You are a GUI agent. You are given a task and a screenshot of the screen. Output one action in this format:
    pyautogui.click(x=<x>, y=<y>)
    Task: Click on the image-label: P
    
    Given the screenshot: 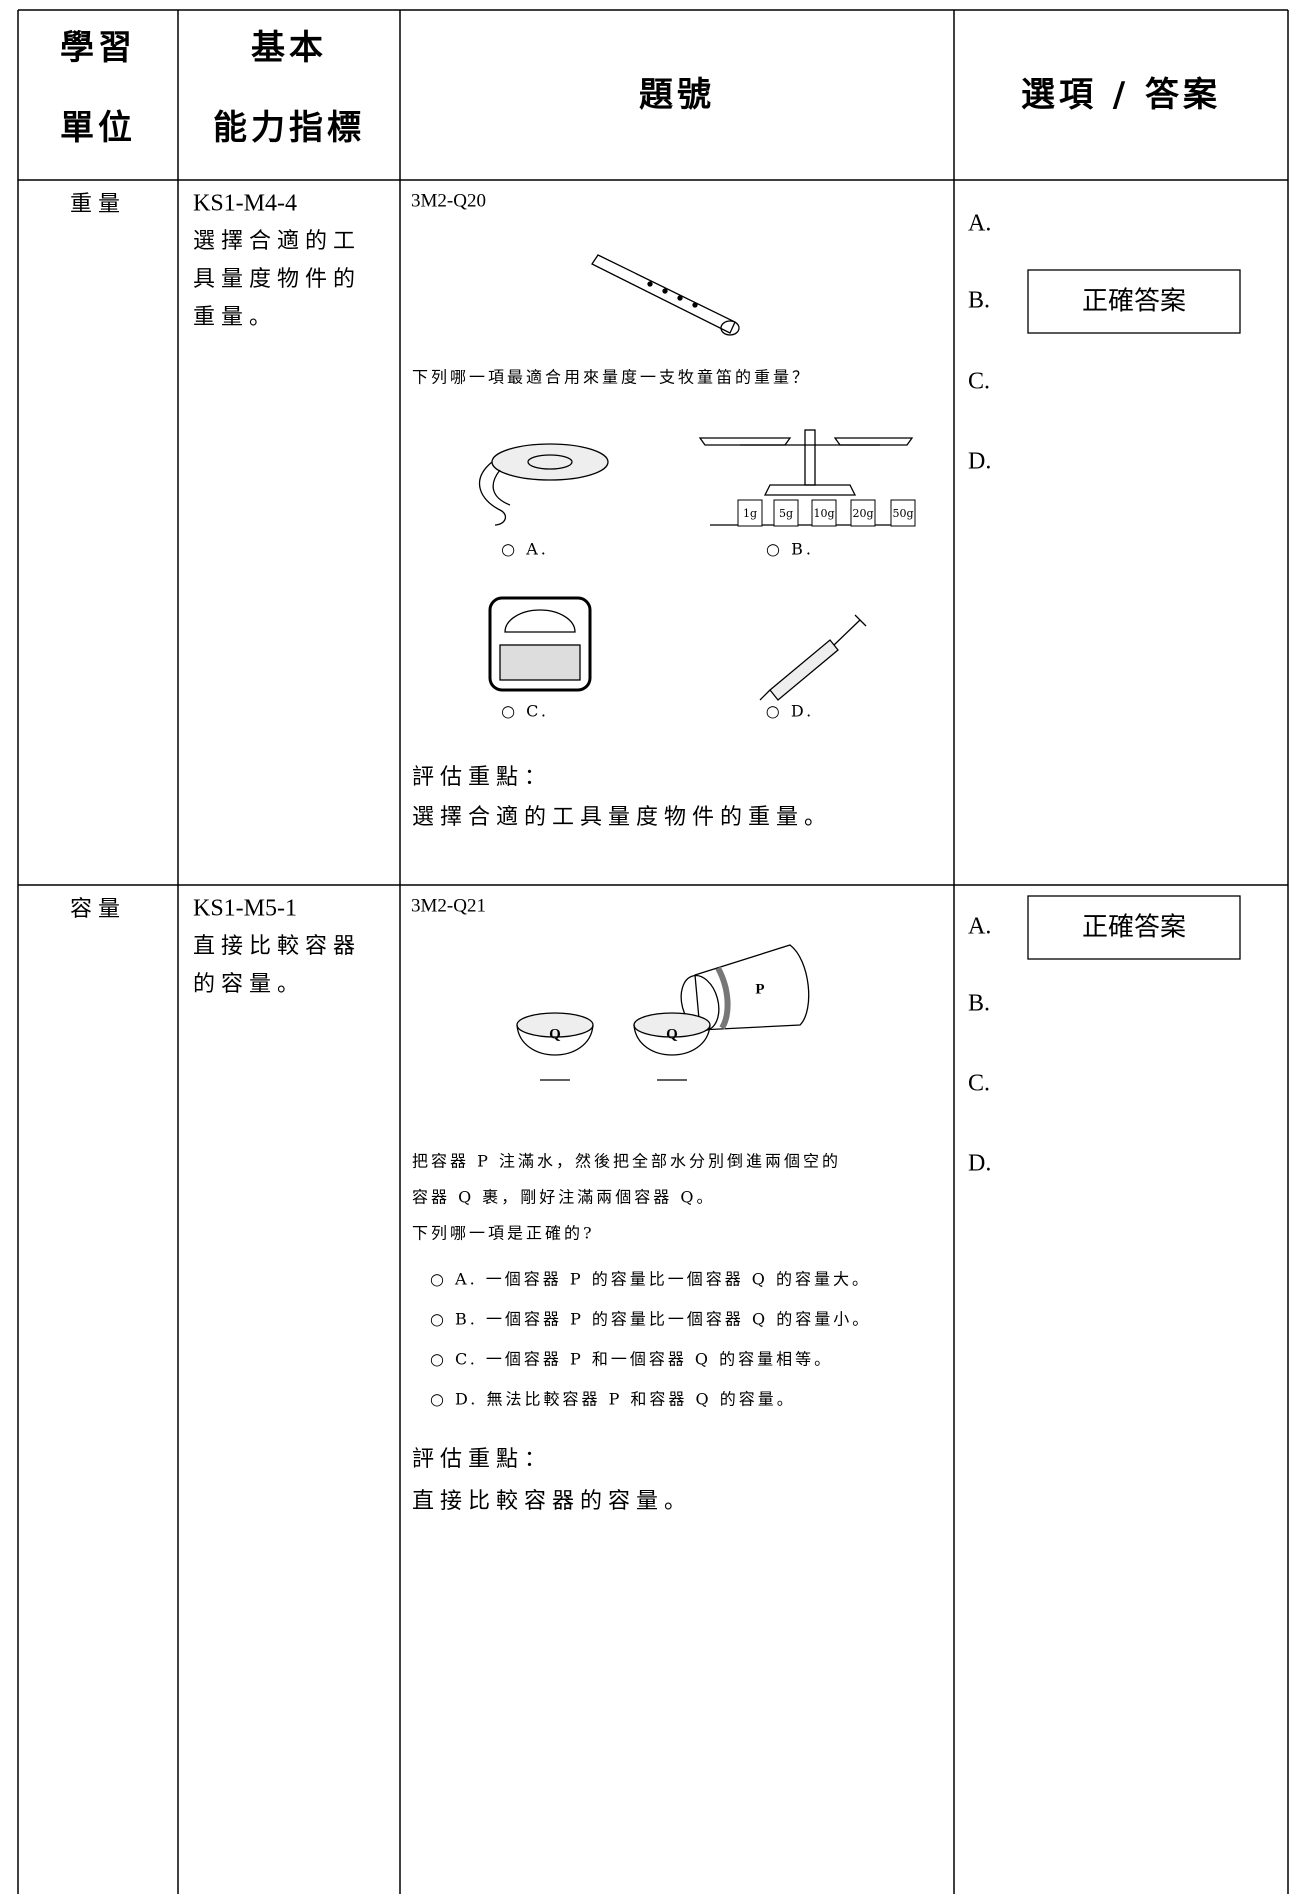 What is the action you would take?
    pyautogui.click(x=759, y=989)
    